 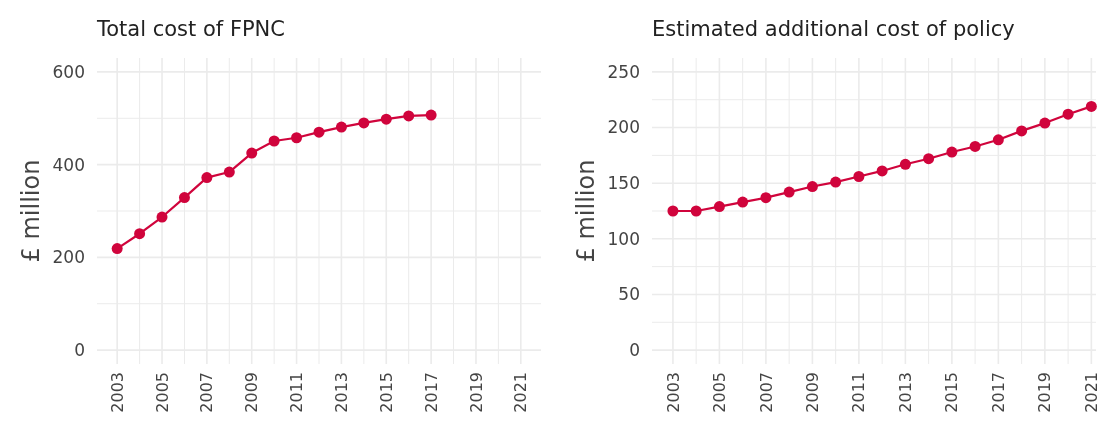 What do you see at coordinates (68, 71) in the screenshot?
I see `y-tick-label: 600` at bounding box center [68, 71].